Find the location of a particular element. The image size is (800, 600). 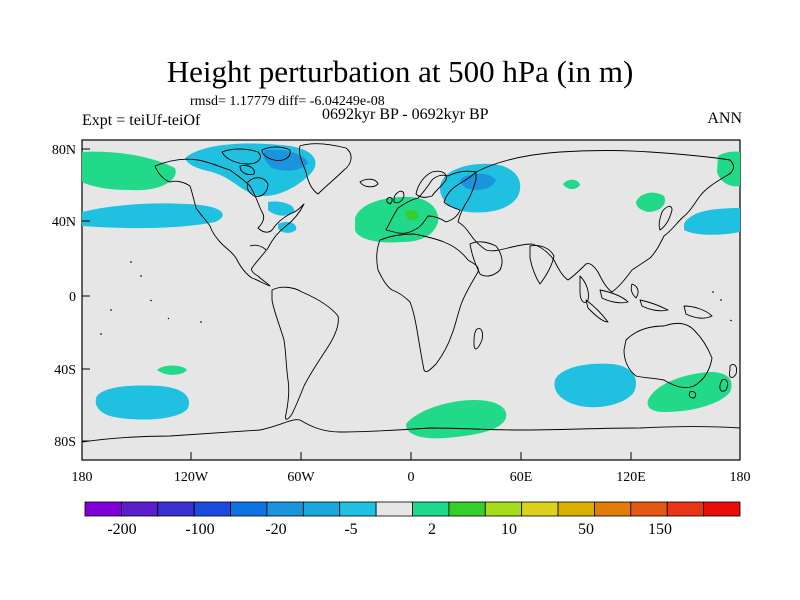

lat-ticks is located at coordinates (86, 295).